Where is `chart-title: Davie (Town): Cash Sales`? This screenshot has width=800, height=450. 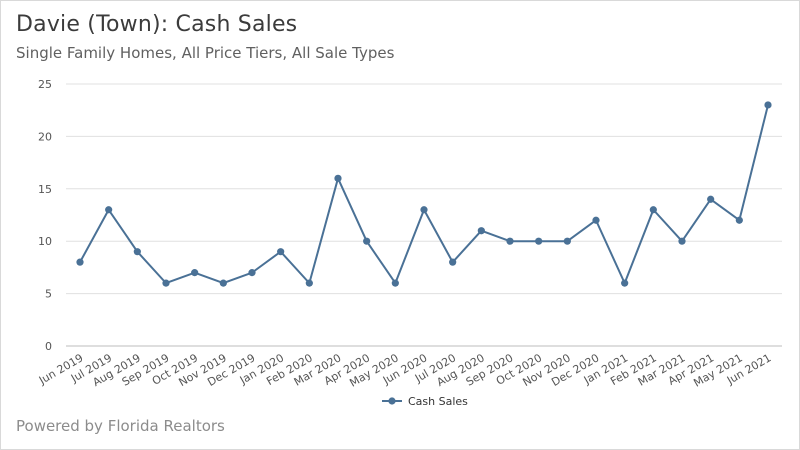 chart-title: Davie (Town): Cash Sales is located at coordinates (157, 24).